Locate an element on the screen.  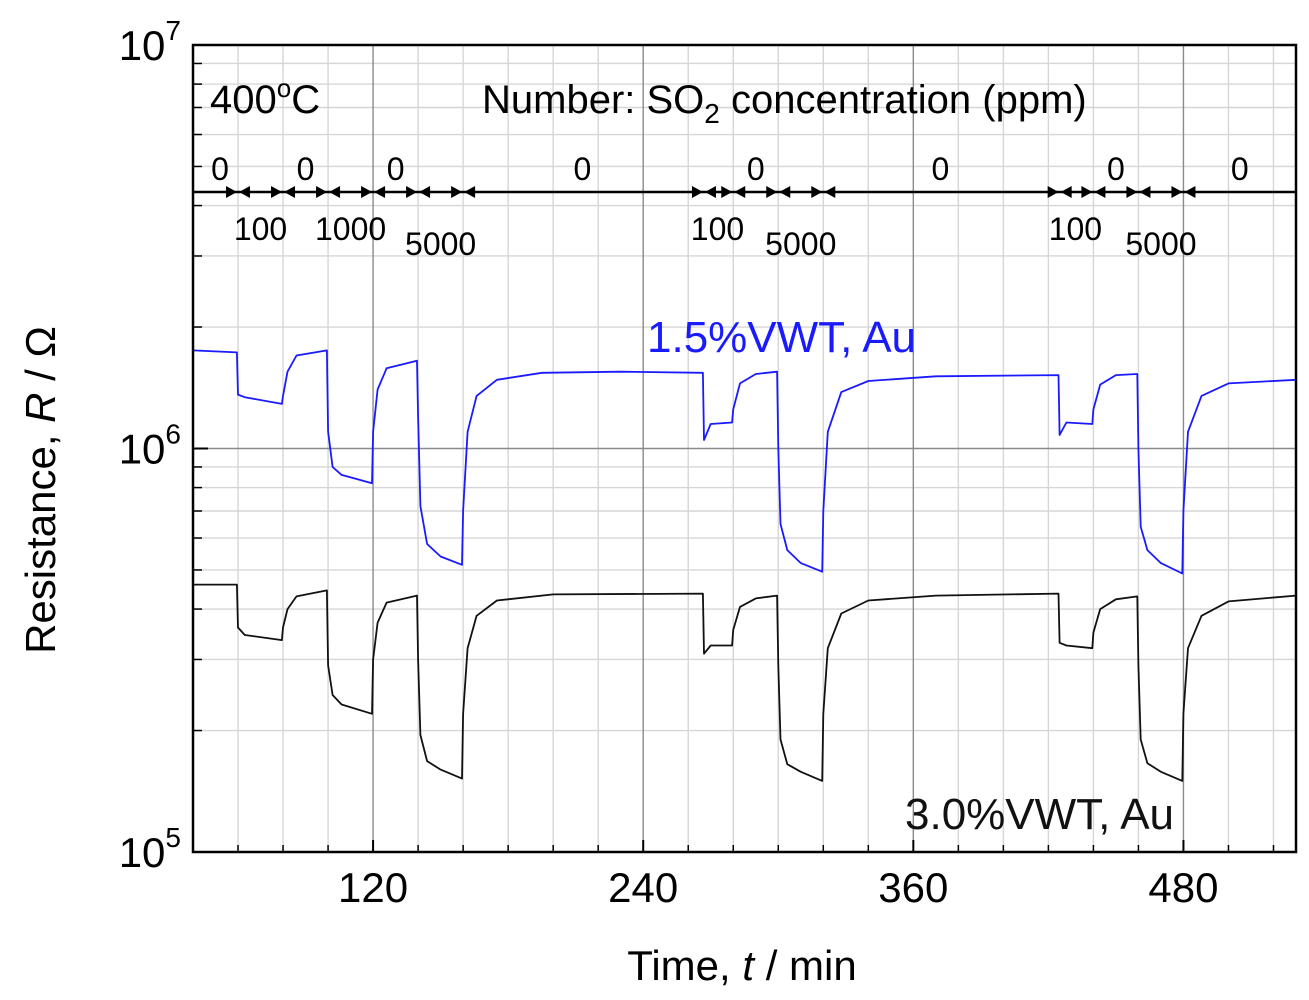
legend-prefix: Number: SO is located at coordinates (593, 100).